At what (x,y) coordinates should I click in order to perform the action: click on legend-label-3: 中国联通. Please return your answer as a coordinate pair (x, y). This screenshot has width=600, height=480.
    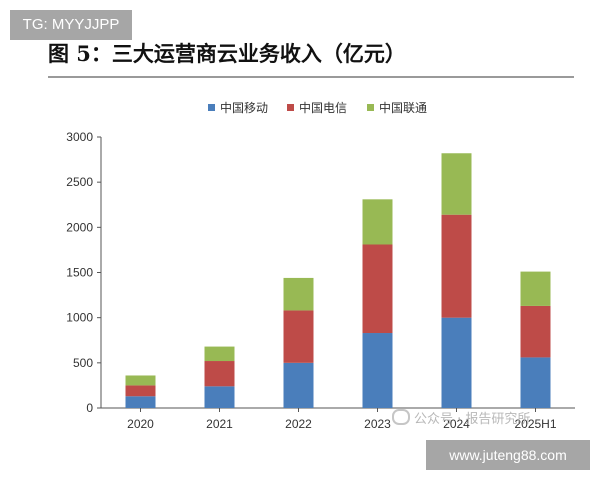
    Looking at the image, I should click on (403, 107).